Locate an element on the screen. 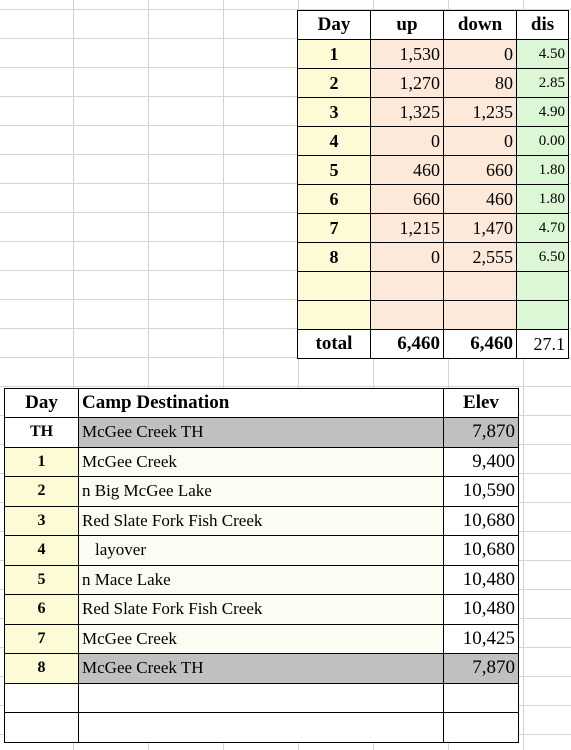  cell-elev: 10,425 is located at coordinates (481, 638).